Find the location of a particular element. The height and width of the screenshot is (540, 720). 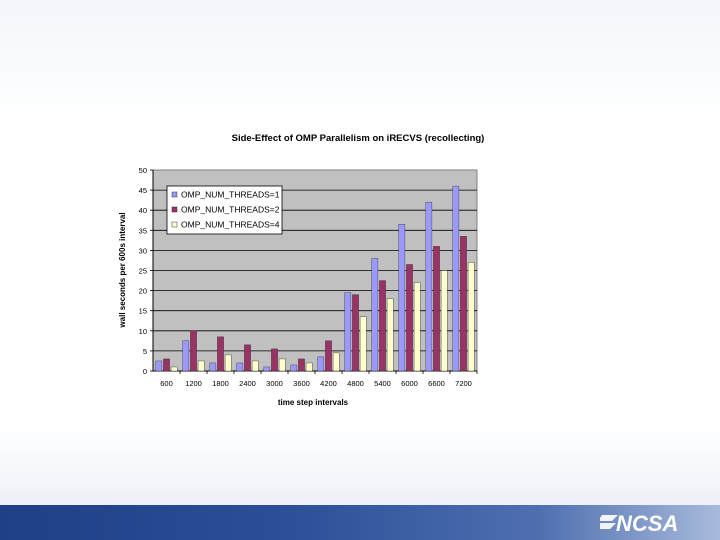

y-tick-label: 35 is located at coordinates (143, 230).